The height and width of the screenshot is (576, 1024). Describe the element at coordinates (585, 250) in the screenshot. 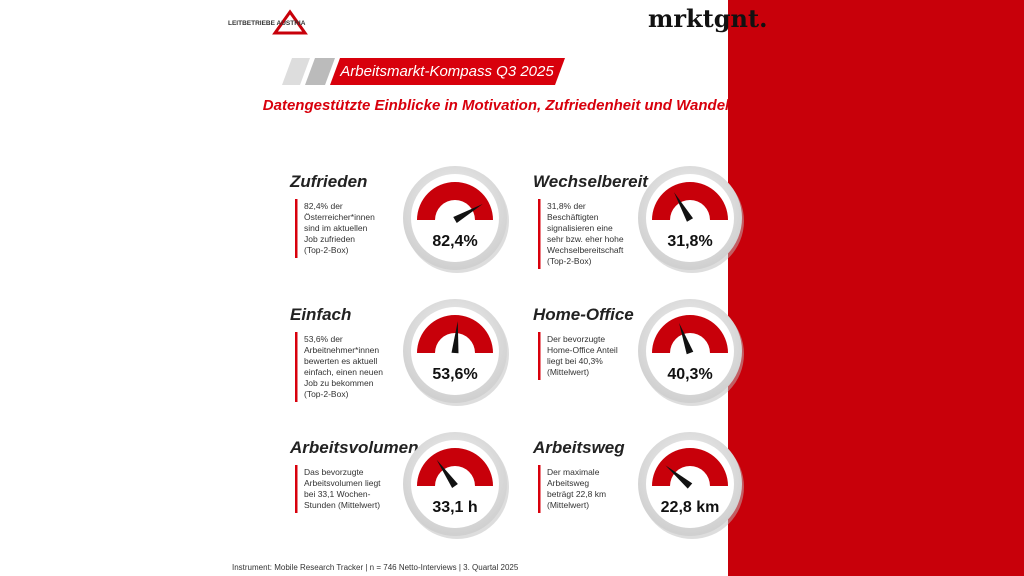

I see `card-description: Wechselbereitschaft` at that location.